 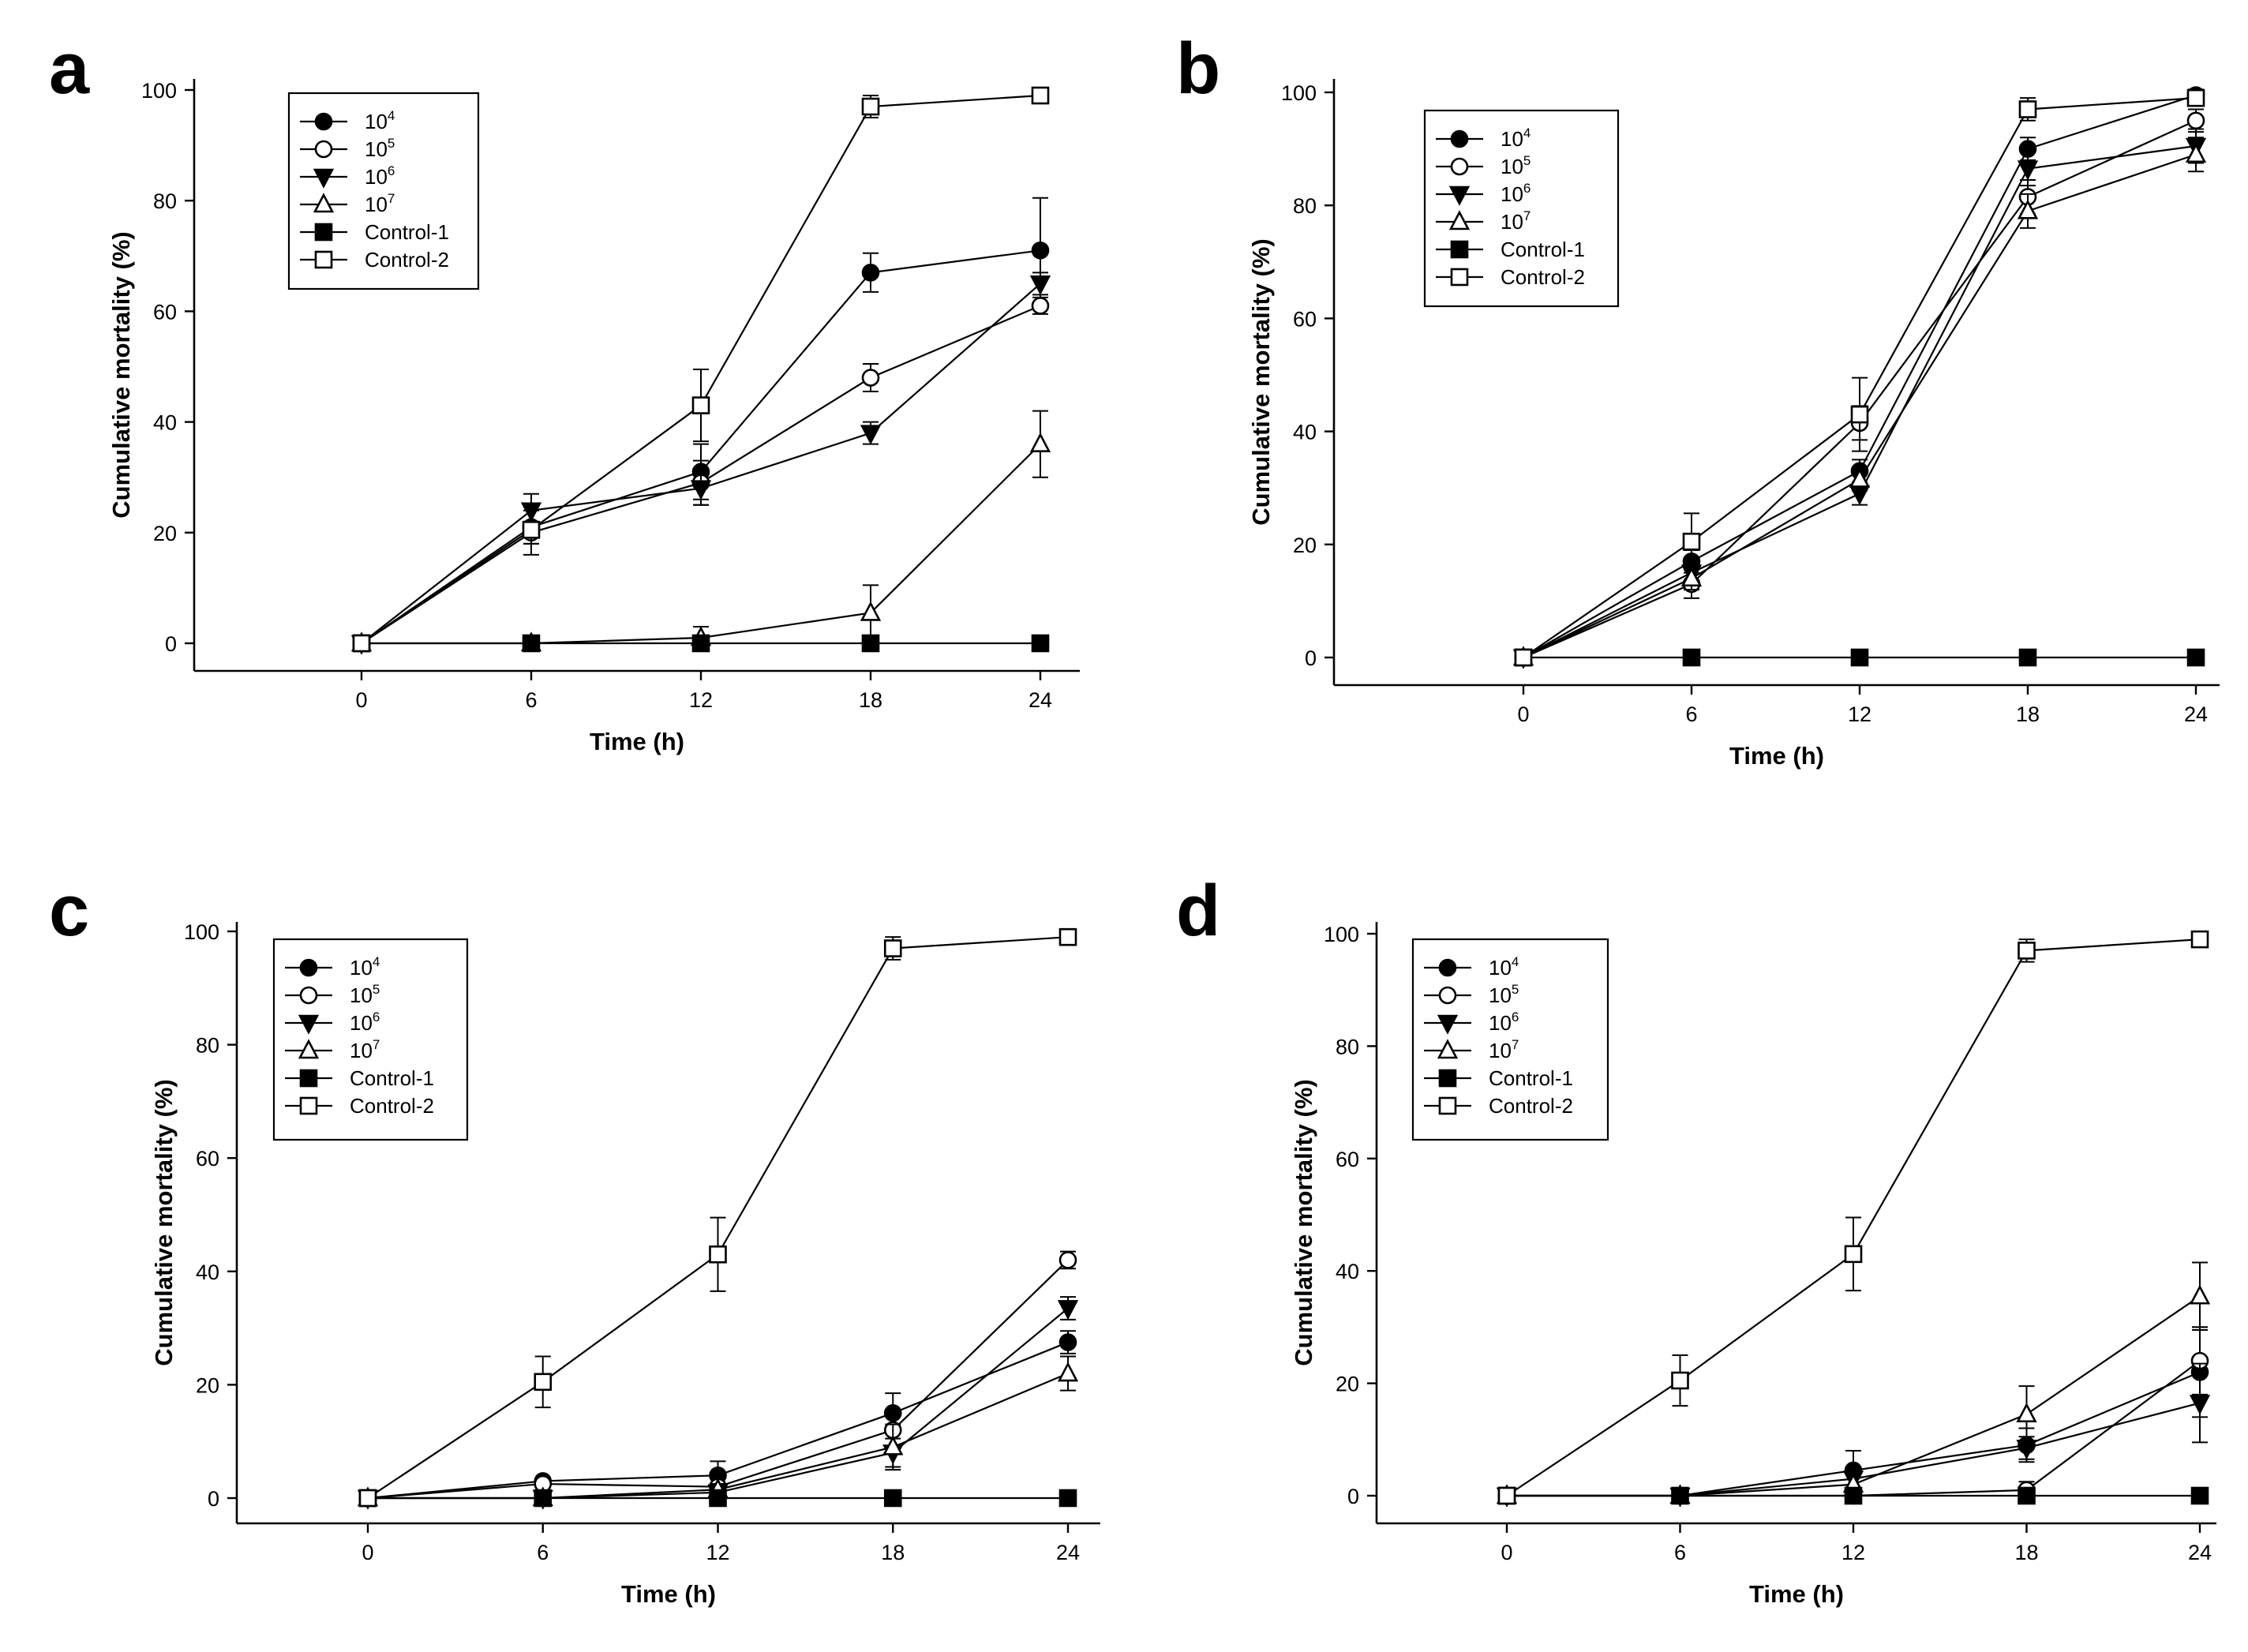 I want to click on legend-label: Control-2, so click(x=1543, y=277).